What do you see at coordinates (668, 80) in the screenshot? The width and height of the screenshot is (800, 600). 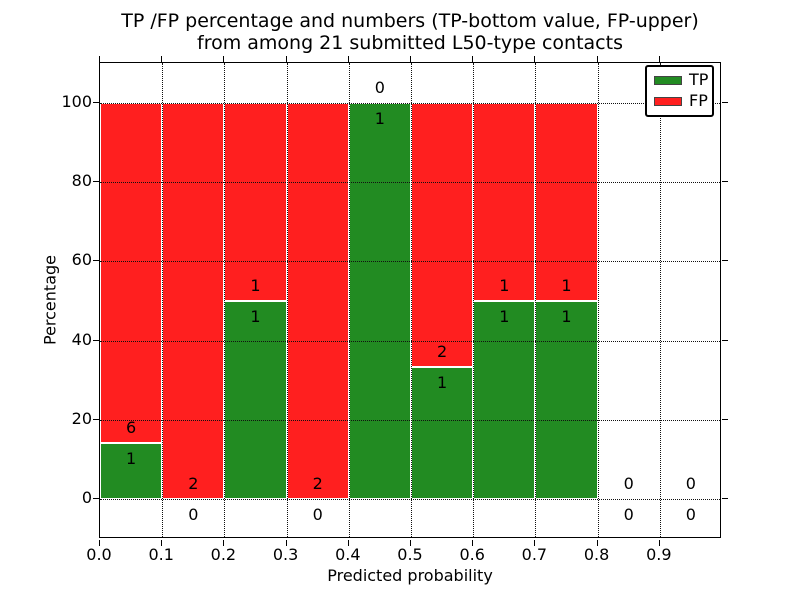 I see `tp-color-swatch` at bounding box center [668, 80].